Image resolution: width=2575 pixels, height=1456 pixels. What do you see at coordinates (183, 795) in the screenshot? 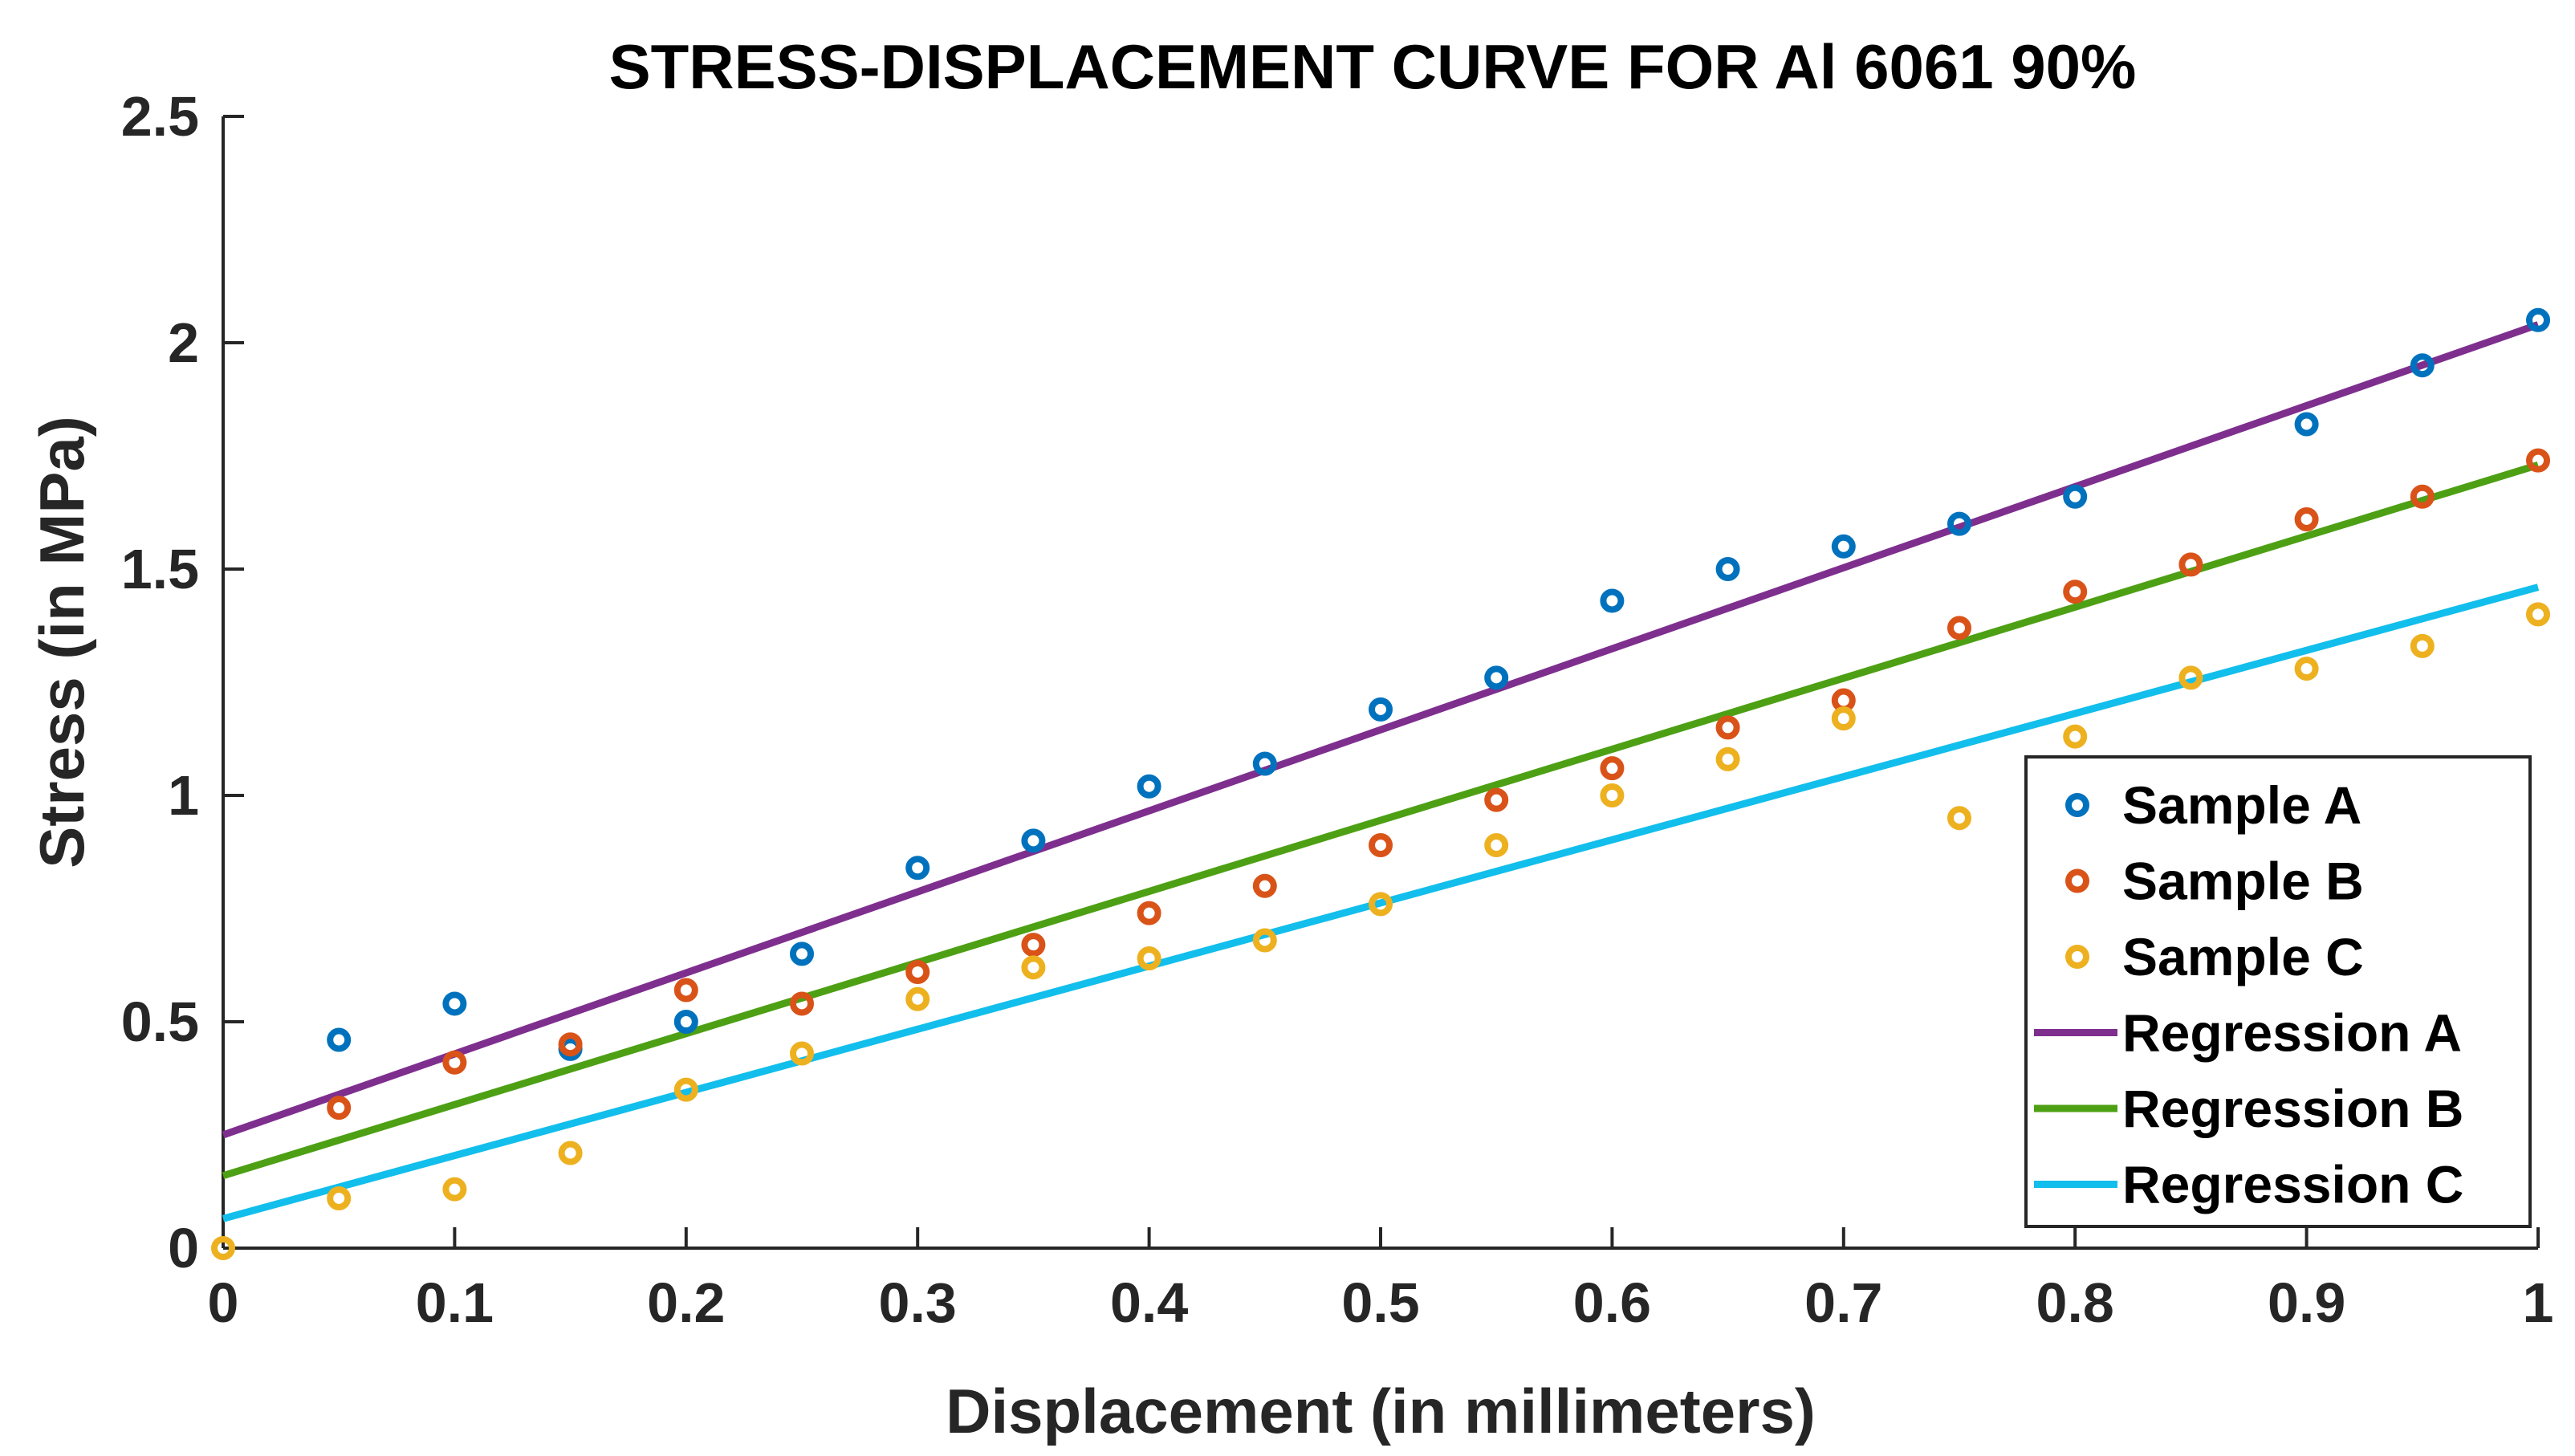
I see `y-tick-label: 1` at bounding box center [183, 795].